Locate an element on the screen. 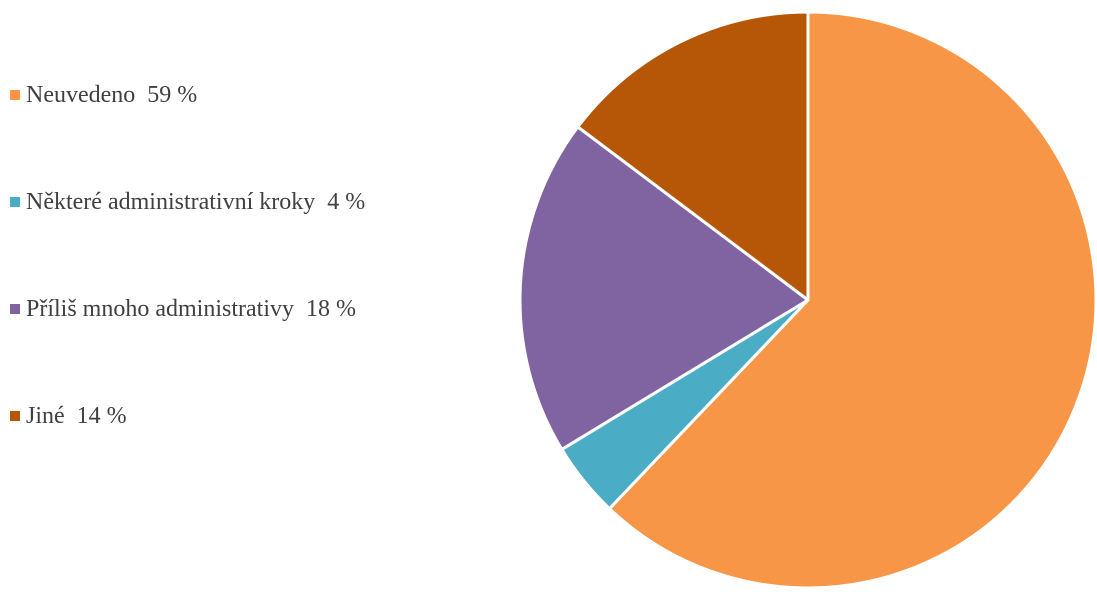 The height and width of the screenshot is (592, 1097). legend-value: 18 % is located at coordinates (331, 308).